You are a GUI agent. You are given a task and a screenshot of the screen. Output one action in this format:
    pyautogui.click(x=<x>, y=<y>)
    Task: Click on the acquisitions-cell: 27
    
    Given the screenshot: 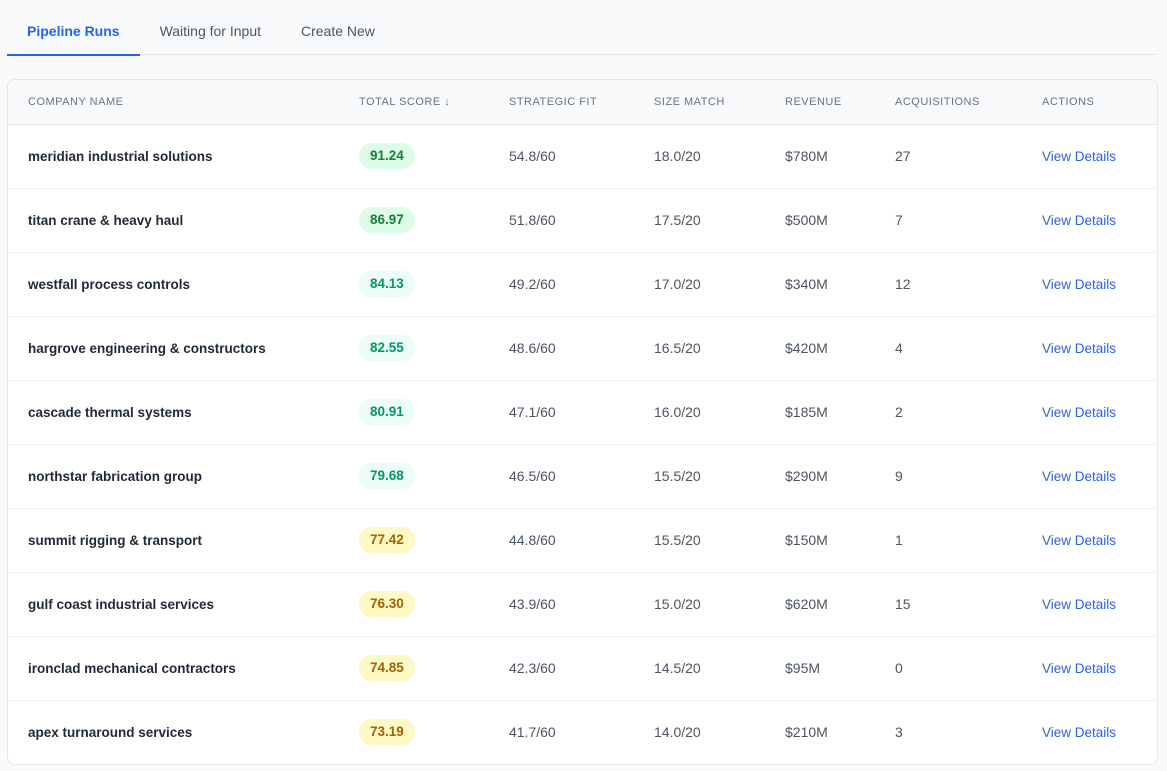 What is the action you would take?
    pyautogui.click(x=903, y=156)
    